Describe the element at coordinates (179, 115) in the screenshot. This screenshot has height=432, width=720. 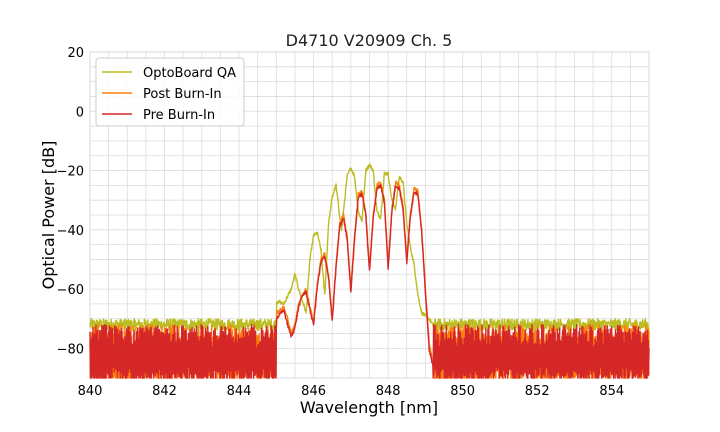
I see `legend-label: Pre Burn-In` at that location.